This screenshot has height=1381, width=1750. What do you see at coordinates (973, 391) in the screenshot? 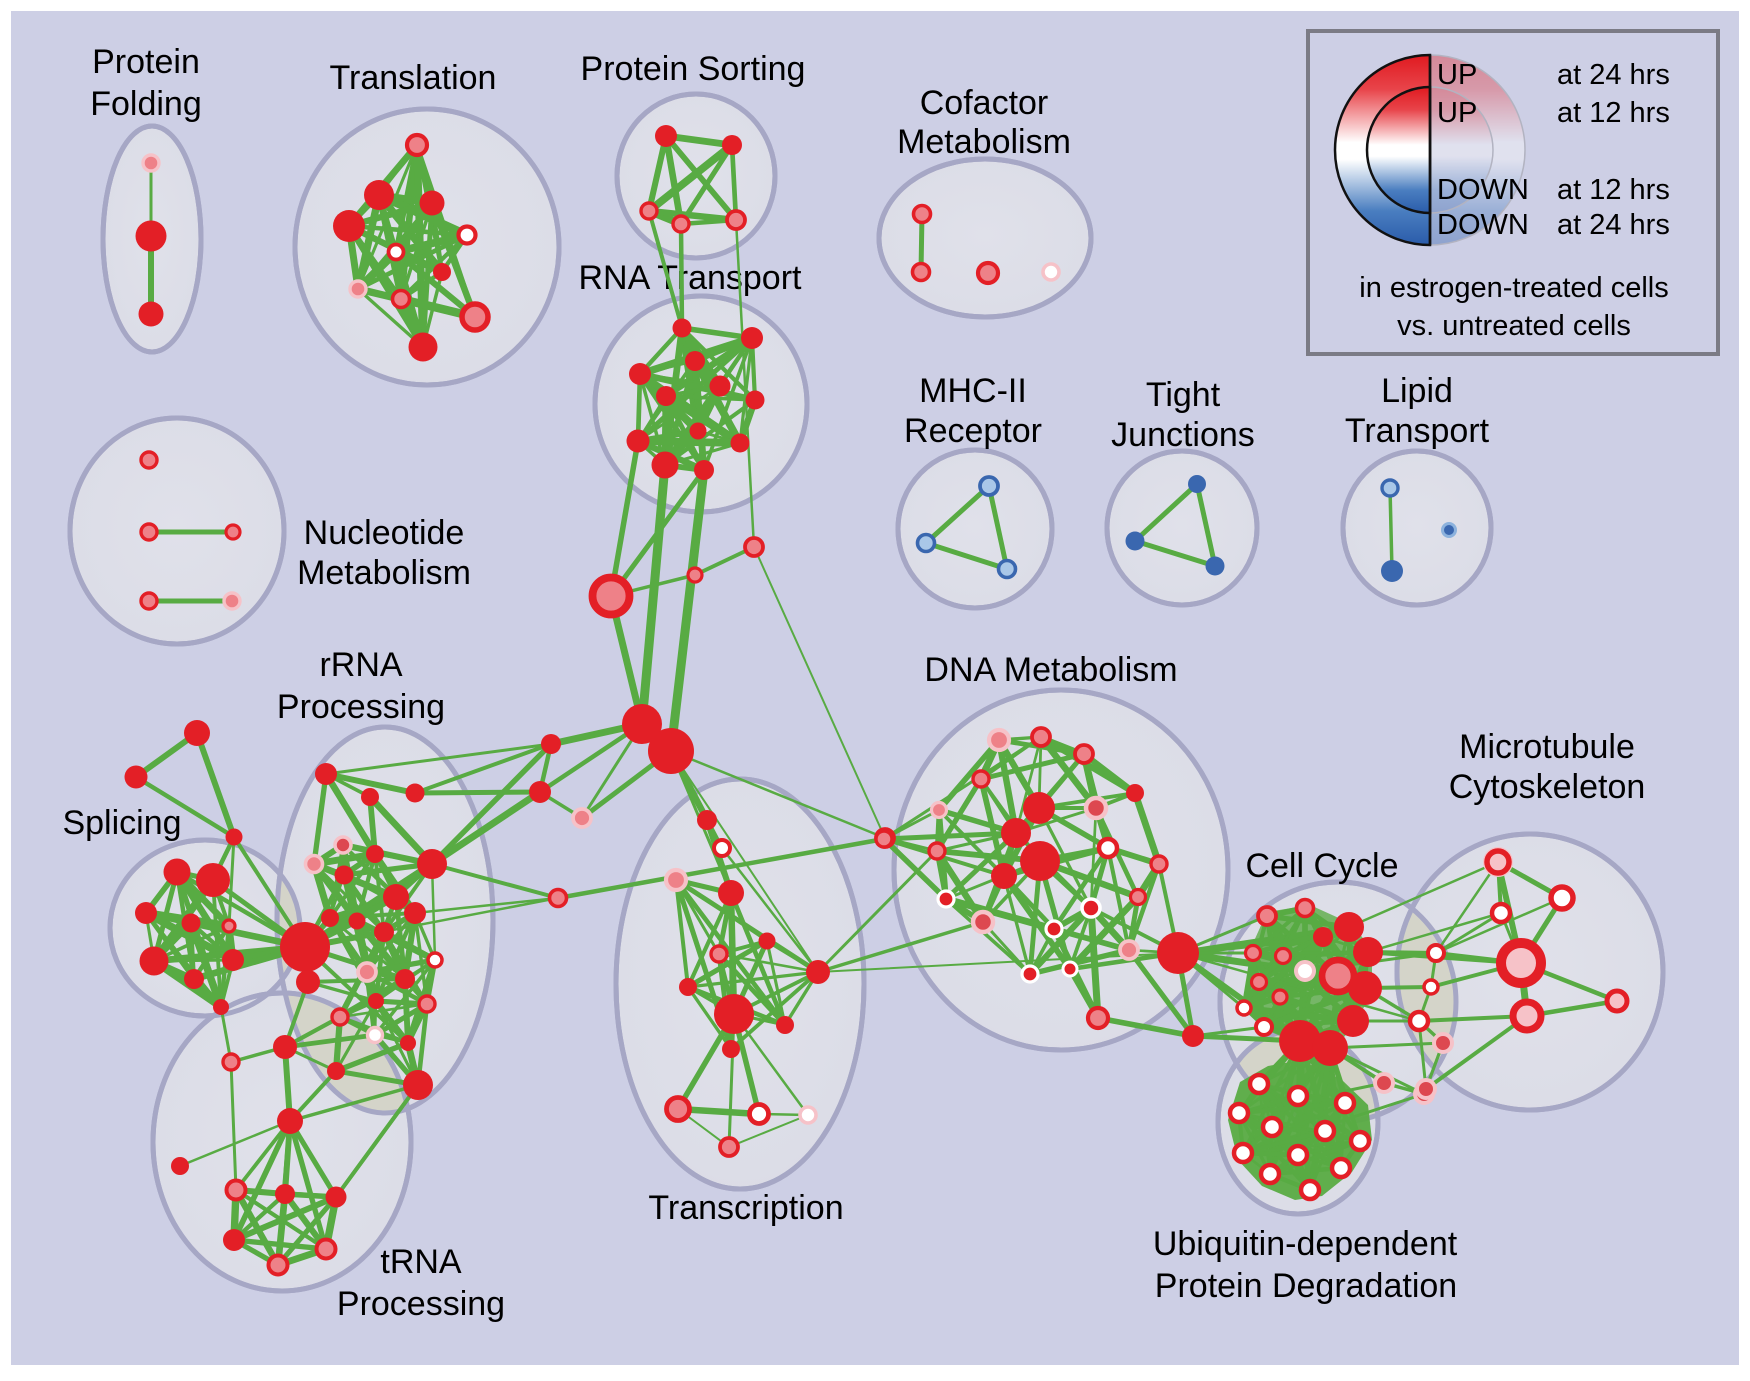
I see `svg-text: MHC-II` at bounding box center [973, 391].